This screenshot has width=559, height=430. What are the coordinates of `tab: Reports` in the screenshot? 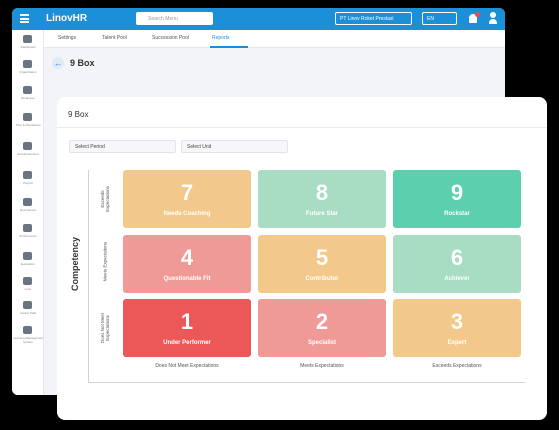 It's located at (221, 38).